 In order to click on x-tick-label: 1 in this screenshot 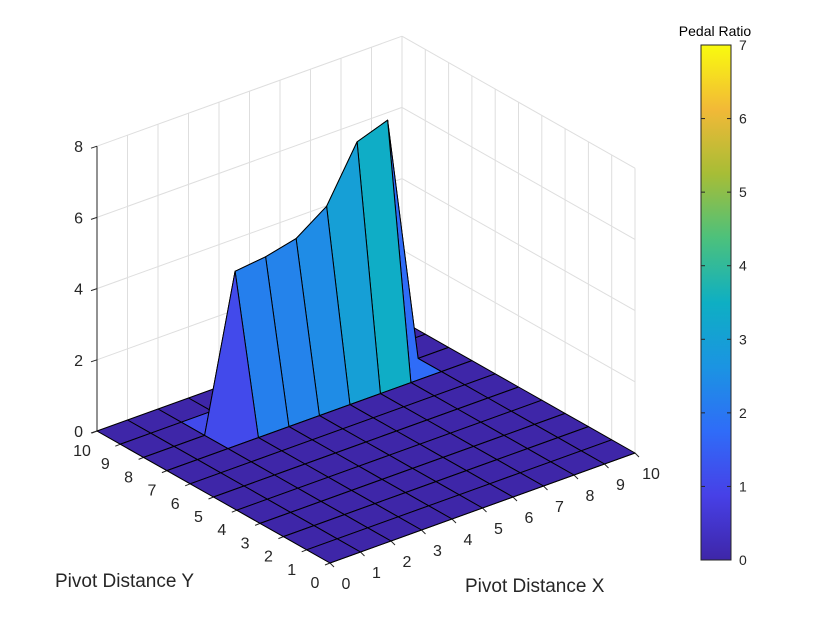, I will do `click(376, 573)`.